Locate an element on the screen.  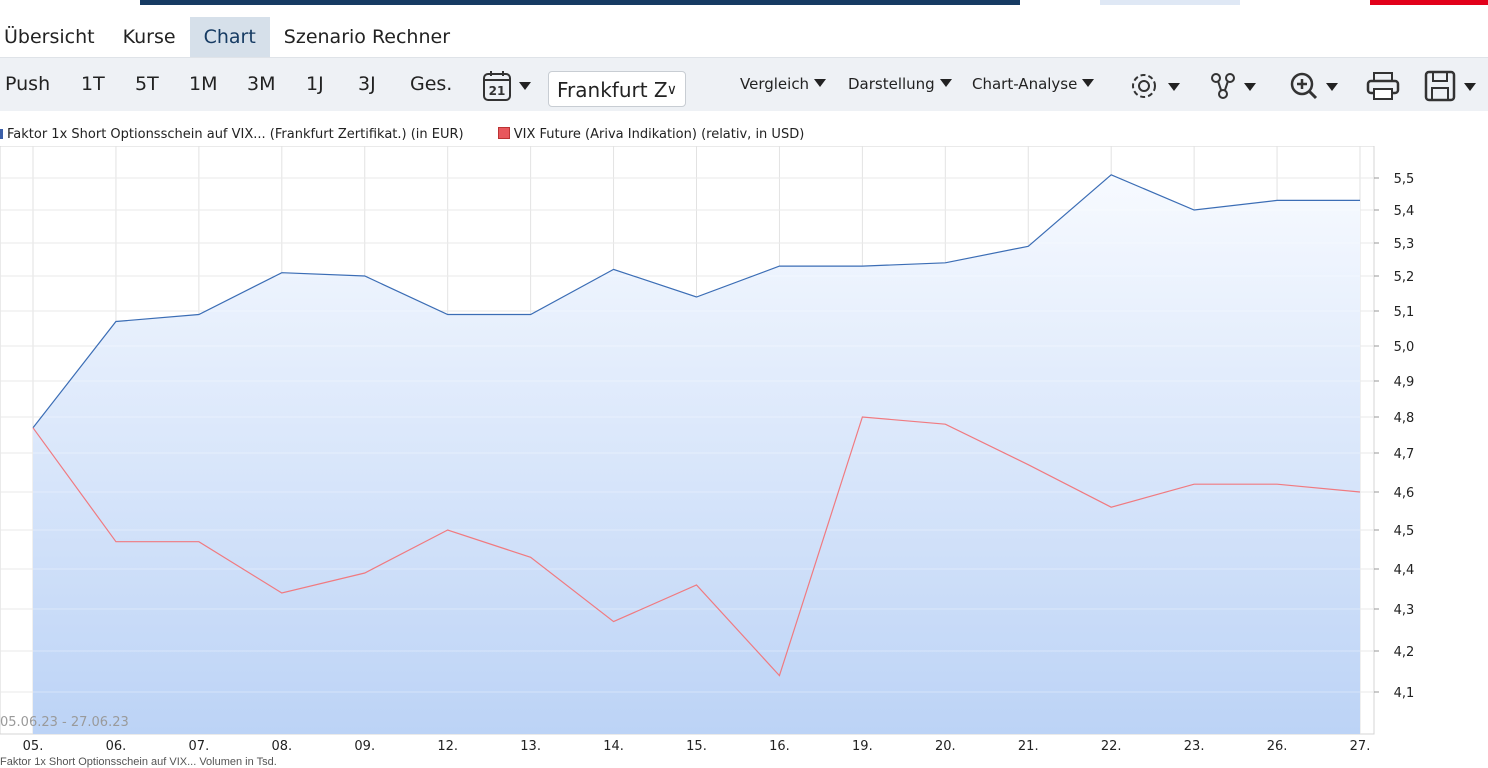
settings-icon is located at coordinates (1156, 88).